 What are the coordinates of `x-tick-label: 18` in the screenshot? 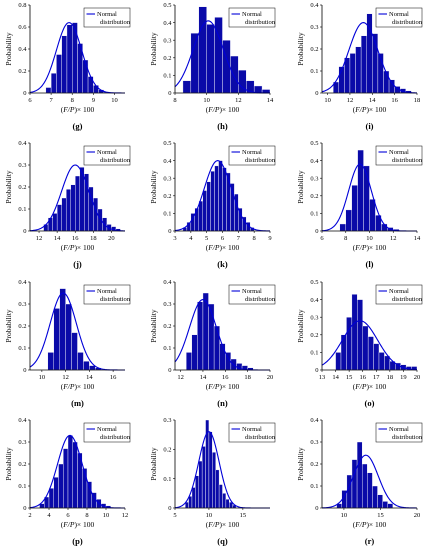 It's located at (93, 238).